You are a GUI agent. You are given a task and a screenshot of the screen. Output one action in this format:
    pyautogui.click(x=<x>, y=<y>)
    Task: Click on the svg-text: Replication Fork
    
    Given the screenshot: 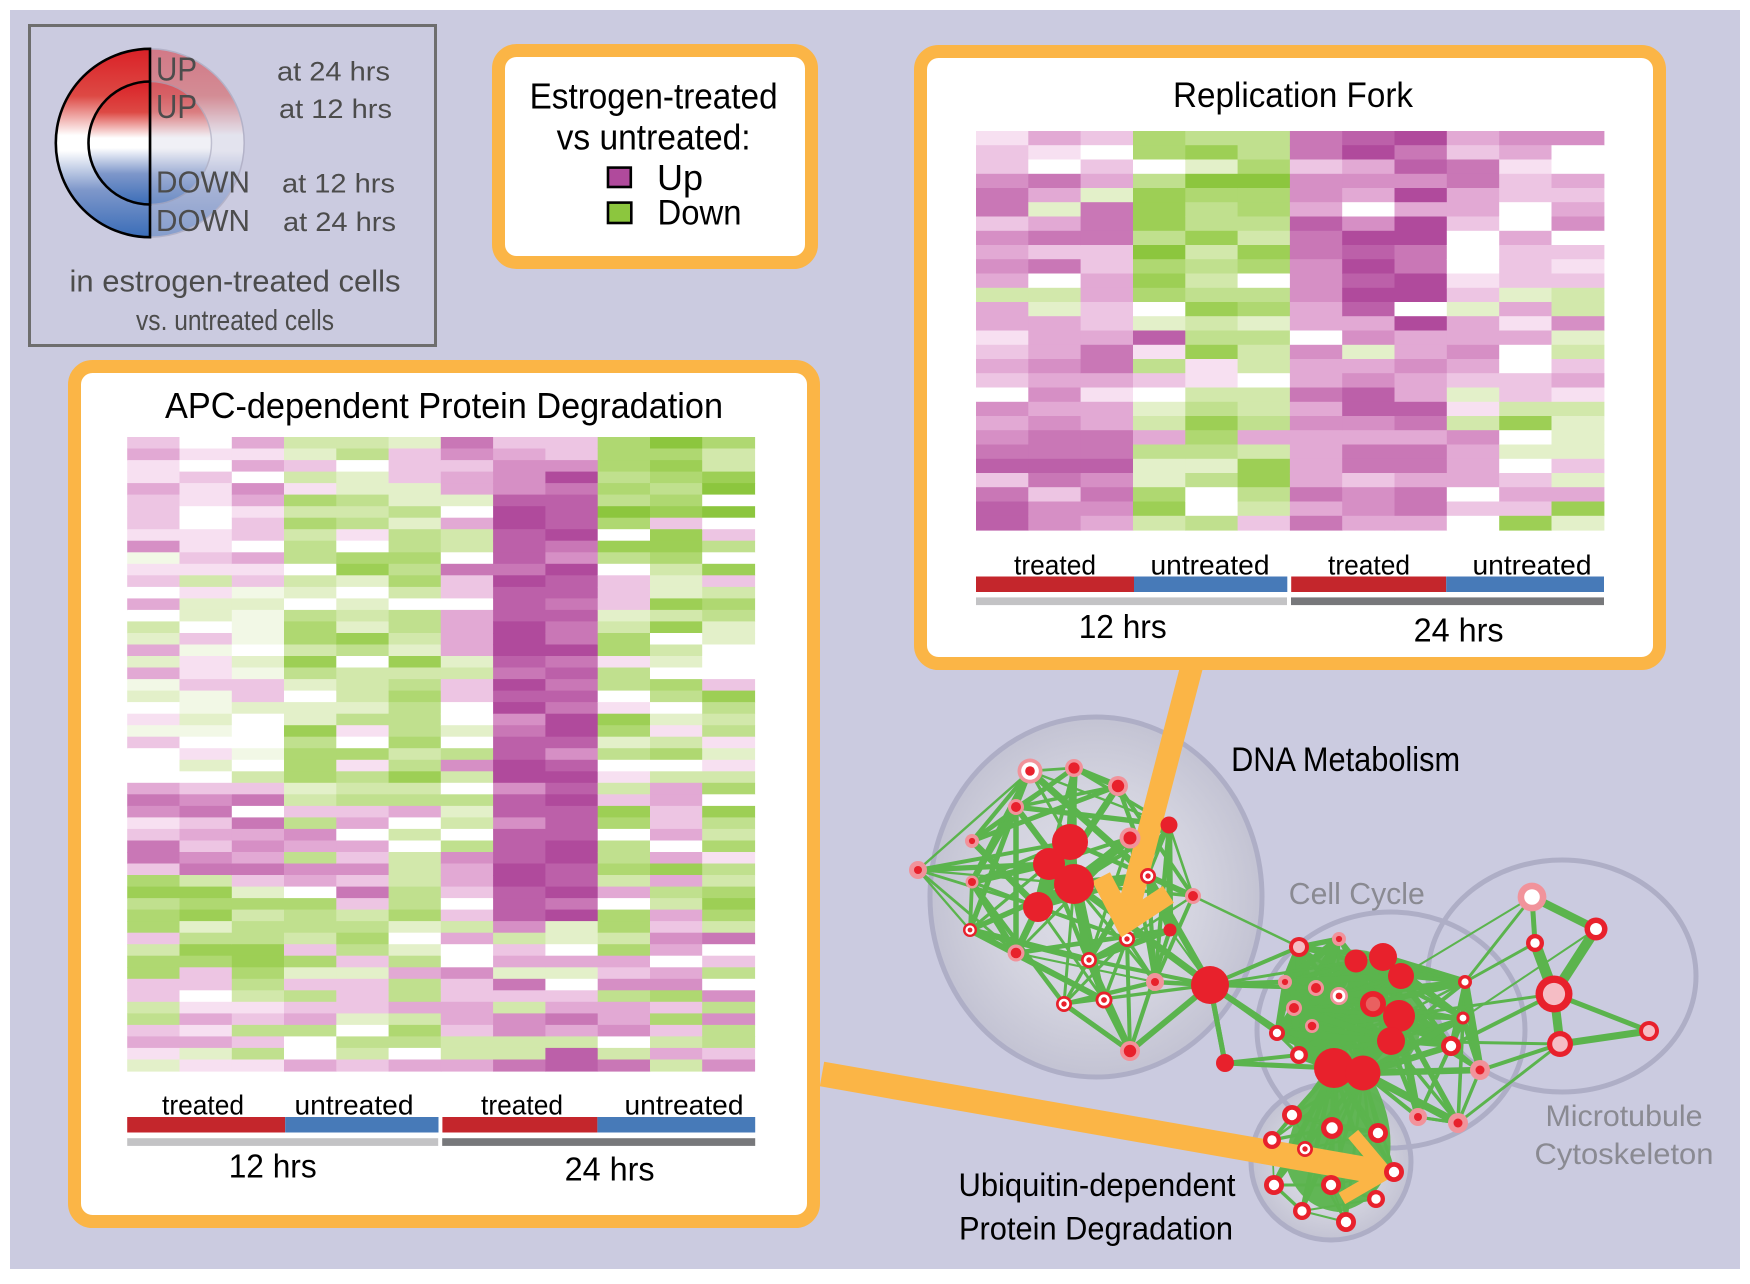 What is the action you would take?
    pyautogui.click(x=1293, y=95)
    